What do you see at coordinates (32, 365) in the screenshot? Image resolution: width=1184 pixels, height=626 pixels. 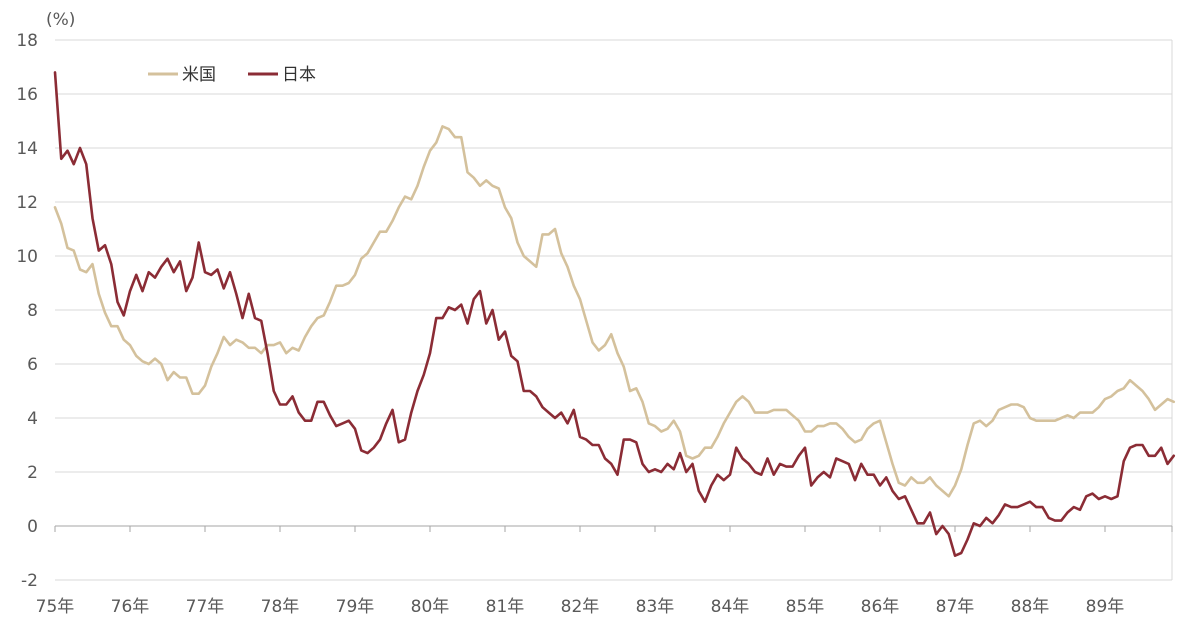 I see `y-tick-label: 6` at bounding box center [32, 365].